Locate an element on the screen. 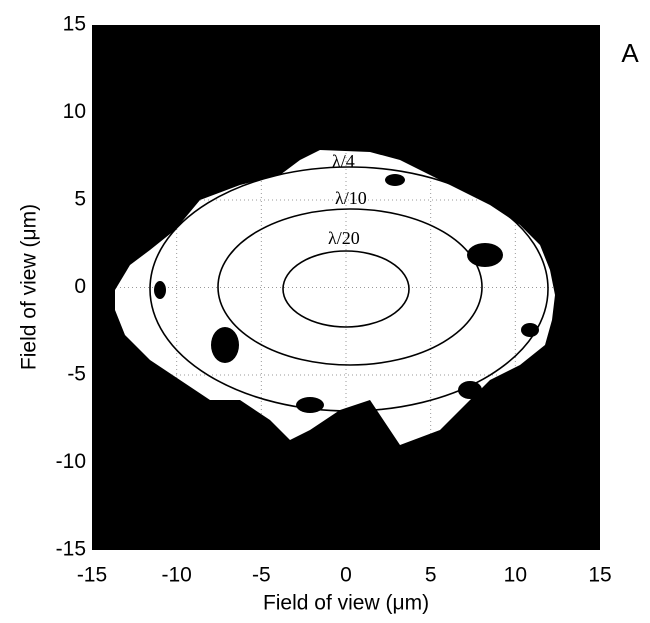 Image resolution: width=650 pixels, height=623 pixels. y-tick-label: 0 is located at coordinates (80, 286).